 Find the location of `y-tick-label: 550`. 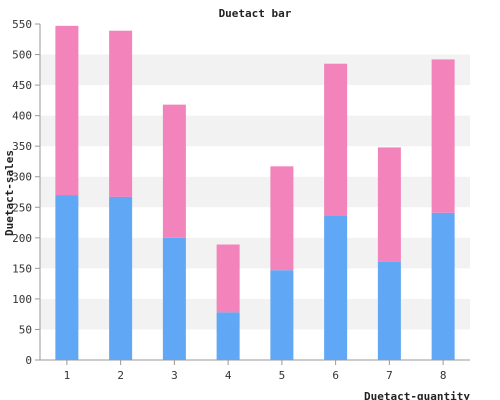

y-tick-label: 550 is located at coordinates (22, 24).